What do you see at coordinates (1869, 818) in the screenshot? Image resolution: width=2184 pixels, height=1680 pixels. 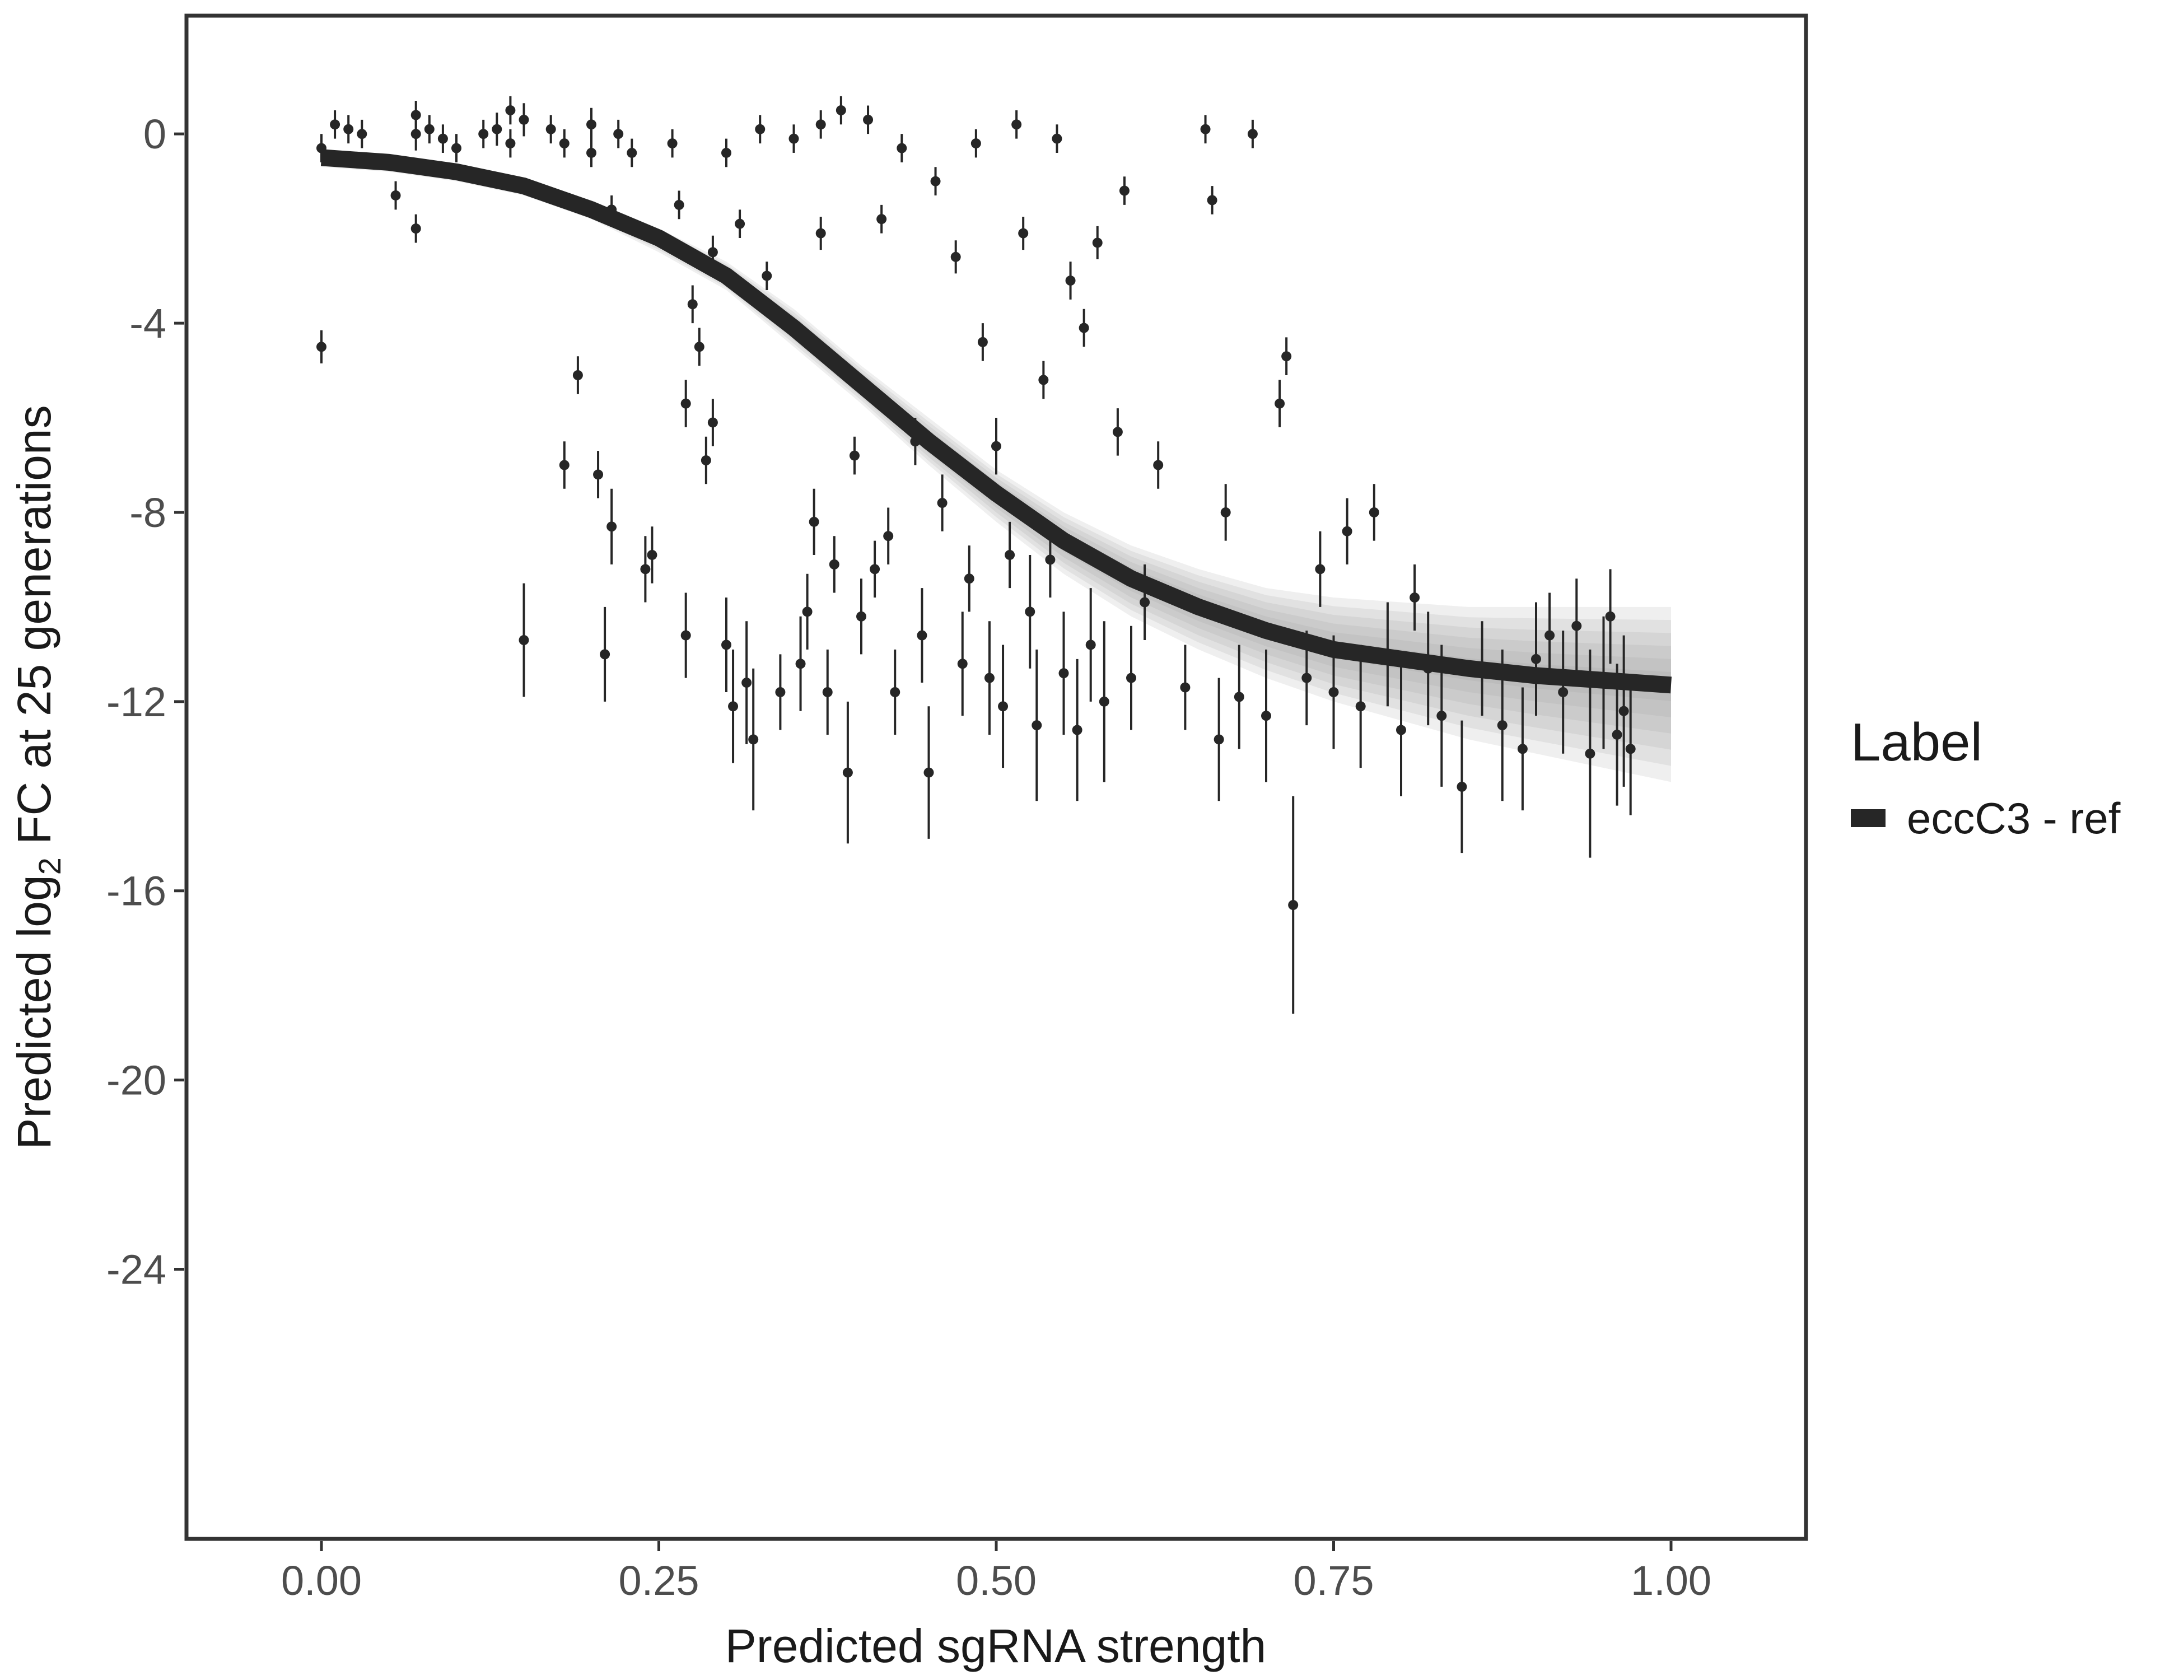 I see `legend-key` at bounding box center [1869, 818].